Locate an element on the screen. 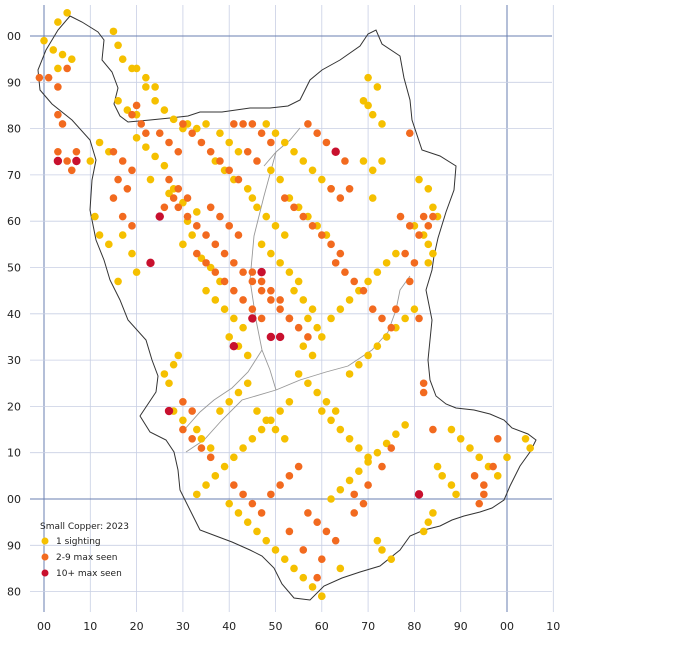 The height and width of the screenshot is (647, 696). x-tick-label: 80 is located at coordinates (414, 626).